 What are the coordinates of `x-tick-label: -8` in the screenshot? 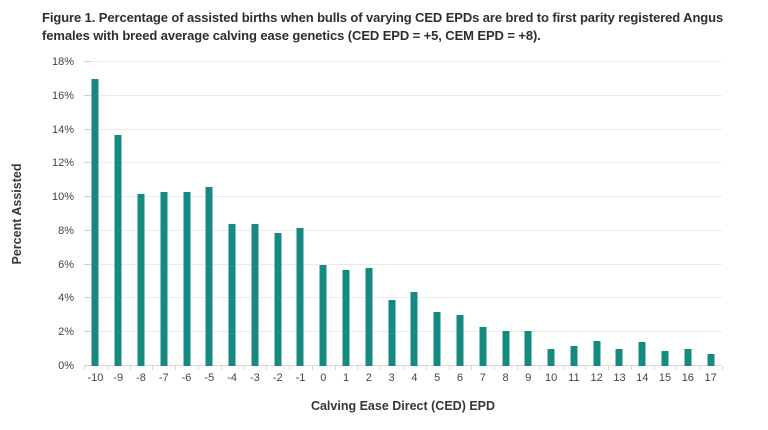 It's located at (141, 378).